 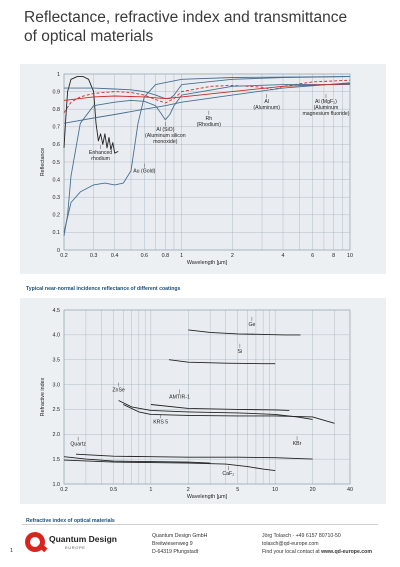 I want to click on series-label-line: CaF₂, so click(x=228, y=474).